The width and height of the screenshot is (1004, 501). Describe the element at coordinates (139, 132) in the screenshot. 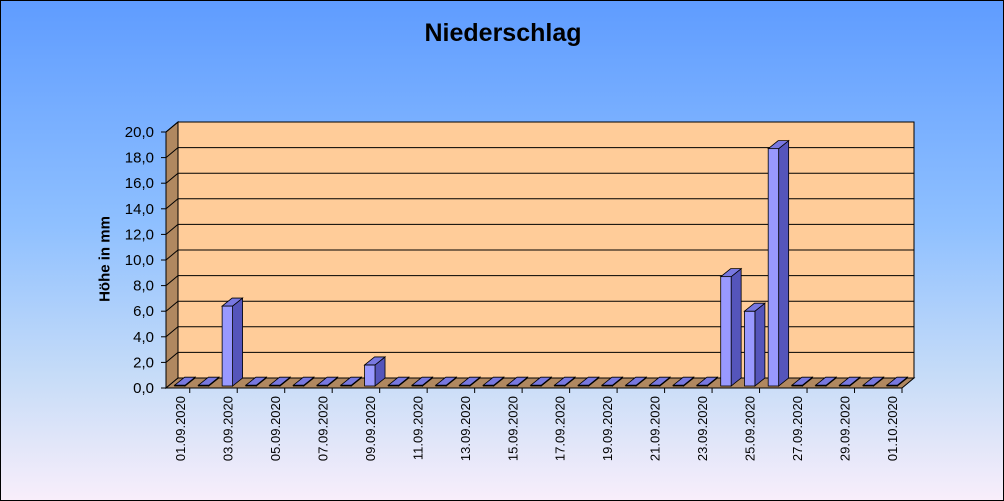

I see `y-tick-label: 20,0` at that location.